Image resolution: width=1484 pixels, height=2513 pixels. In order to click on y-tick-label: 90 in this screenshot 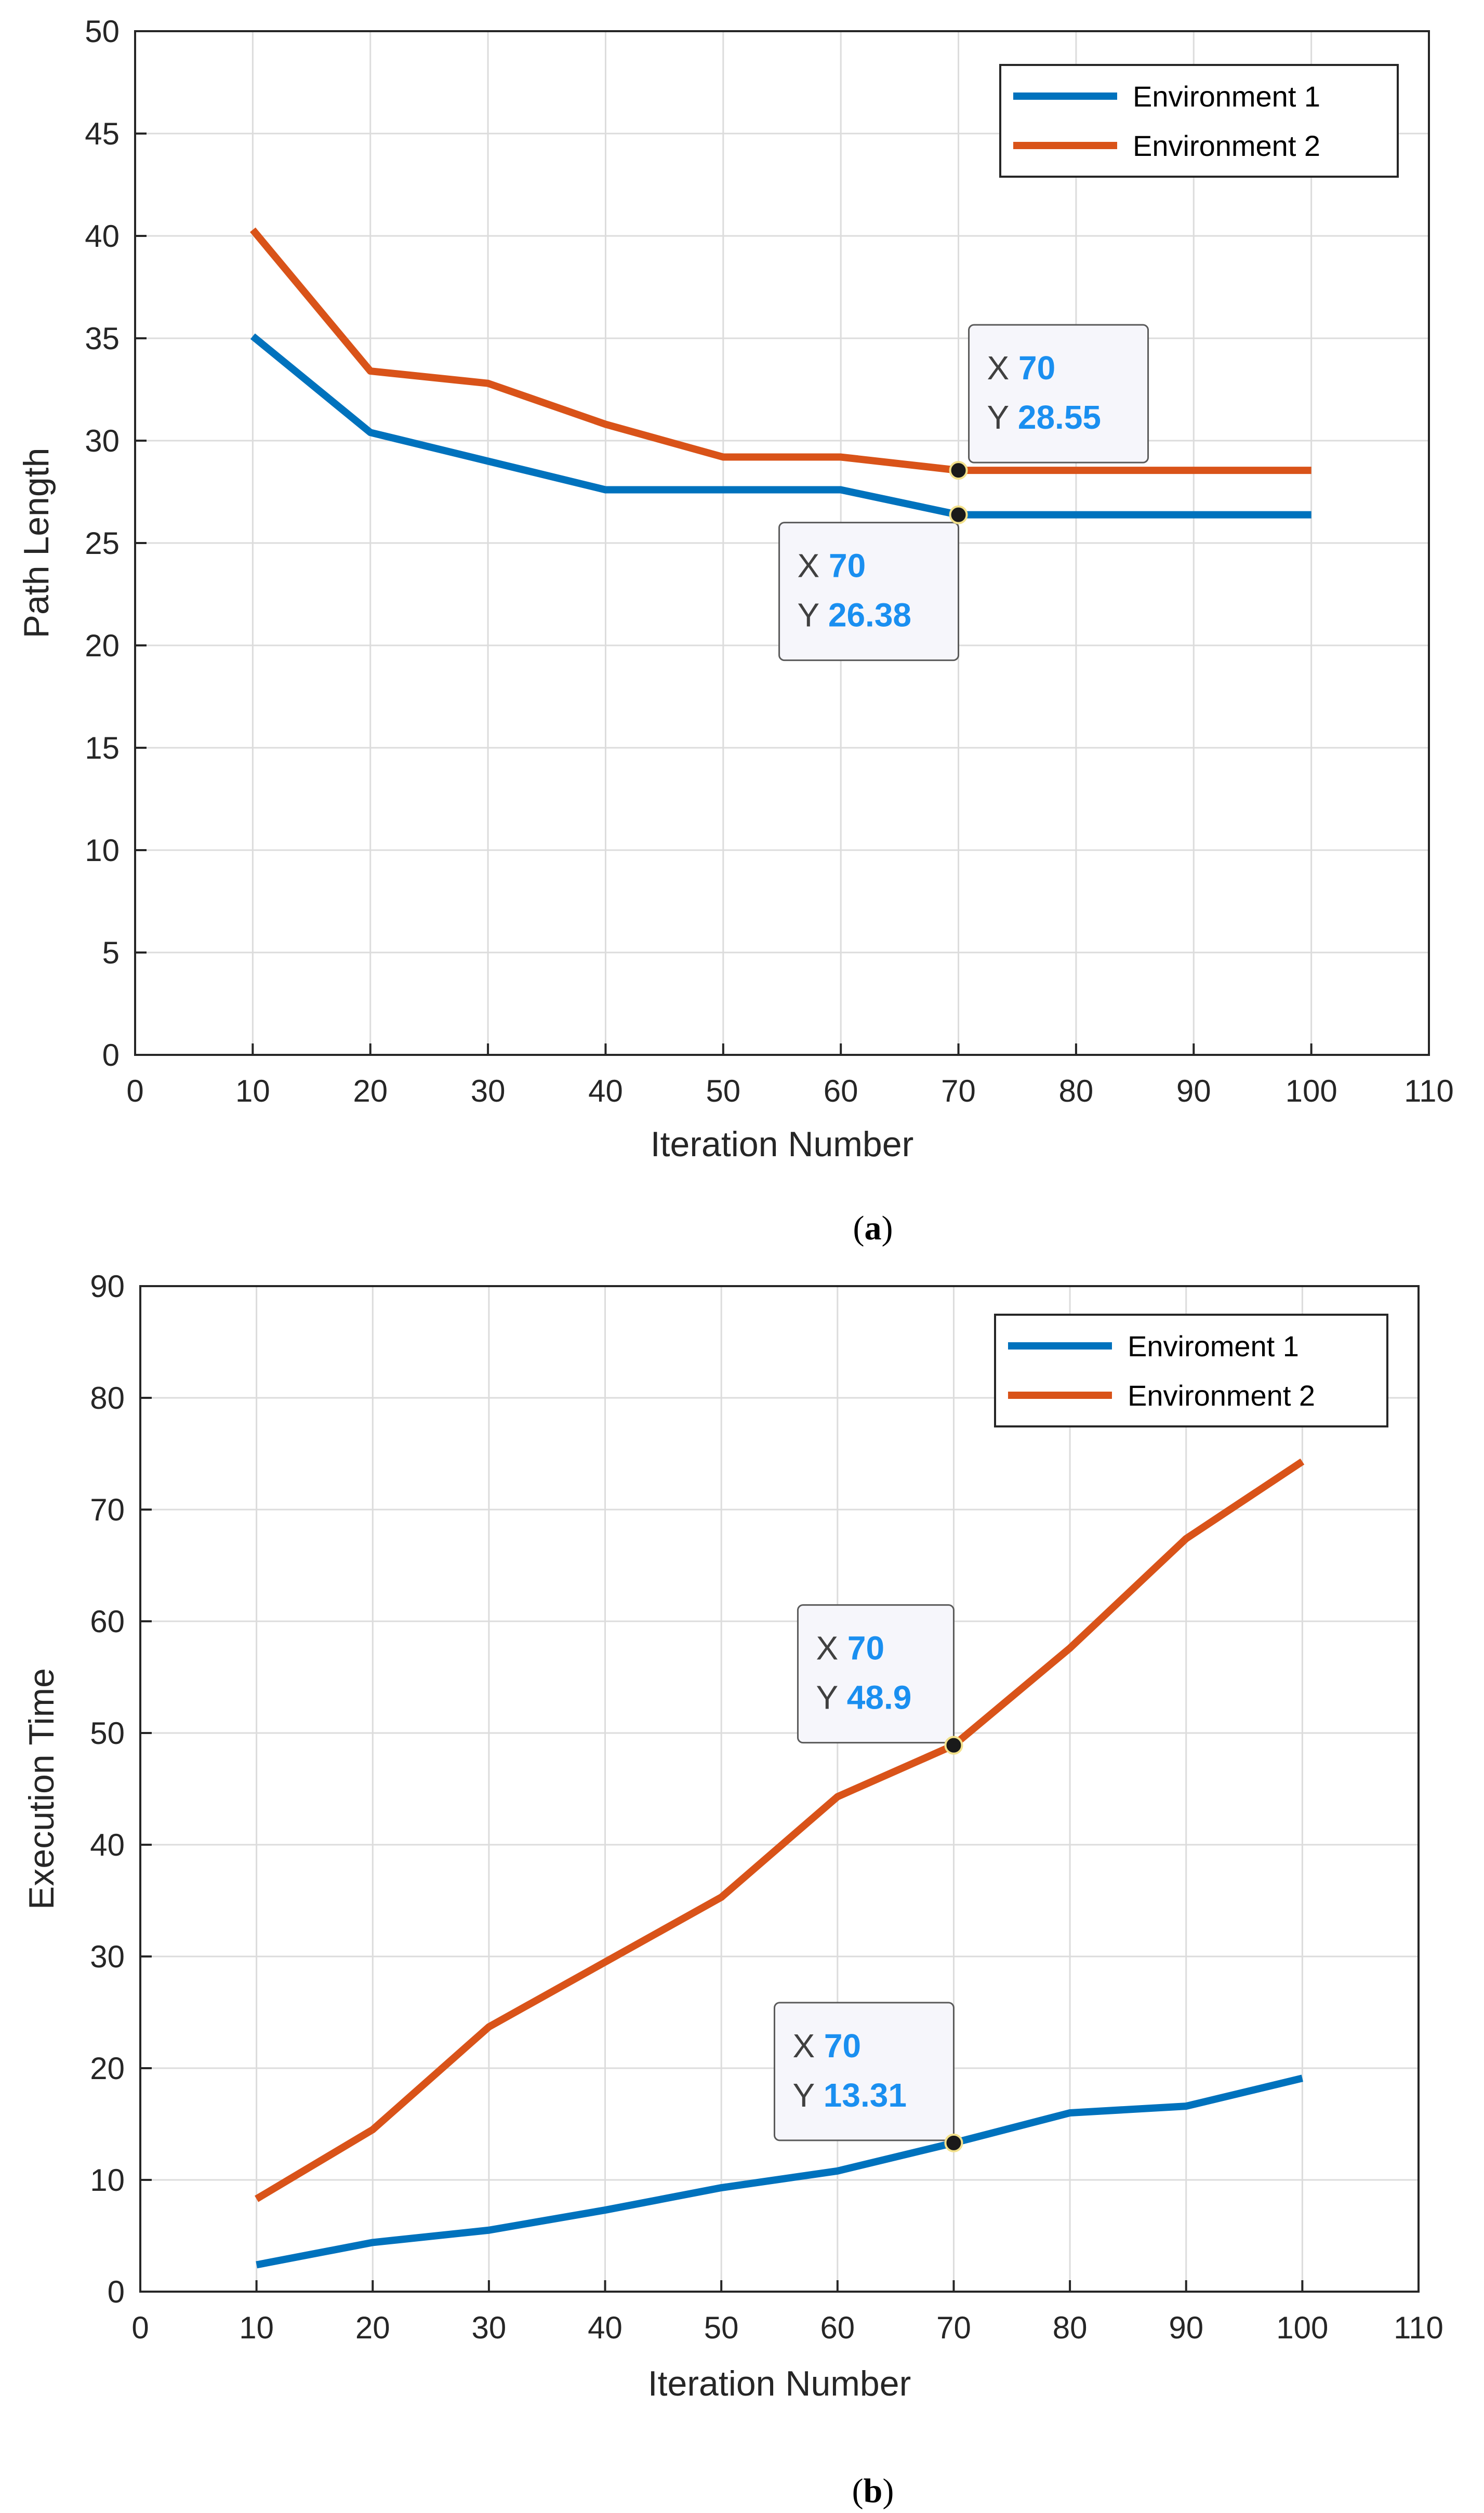, I will do `click(107, 1287)`.